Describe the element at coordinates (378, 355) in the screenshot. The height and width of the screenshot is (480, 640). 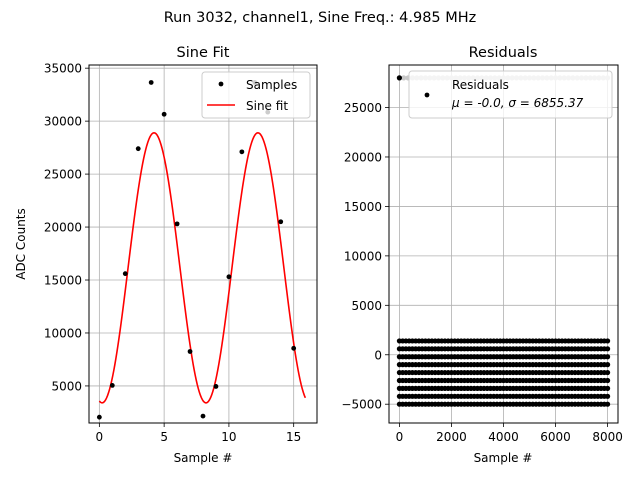
I see `residuals-ytick-label: 0` at that location.